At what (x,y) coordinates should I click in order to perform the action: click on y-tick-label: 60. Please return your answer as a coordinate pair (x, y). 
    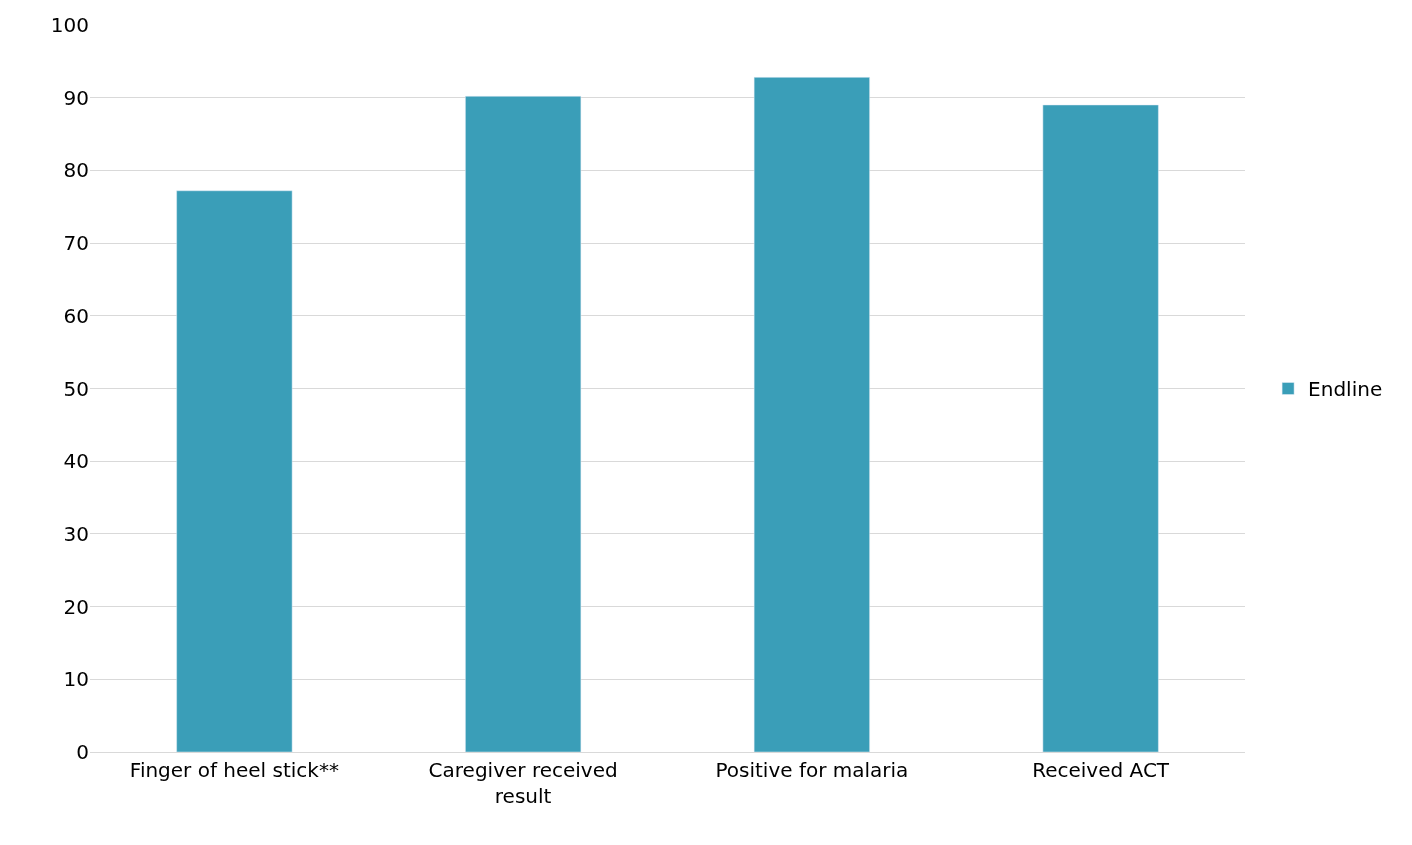
    Looking at the image, I should click on (76, 315).